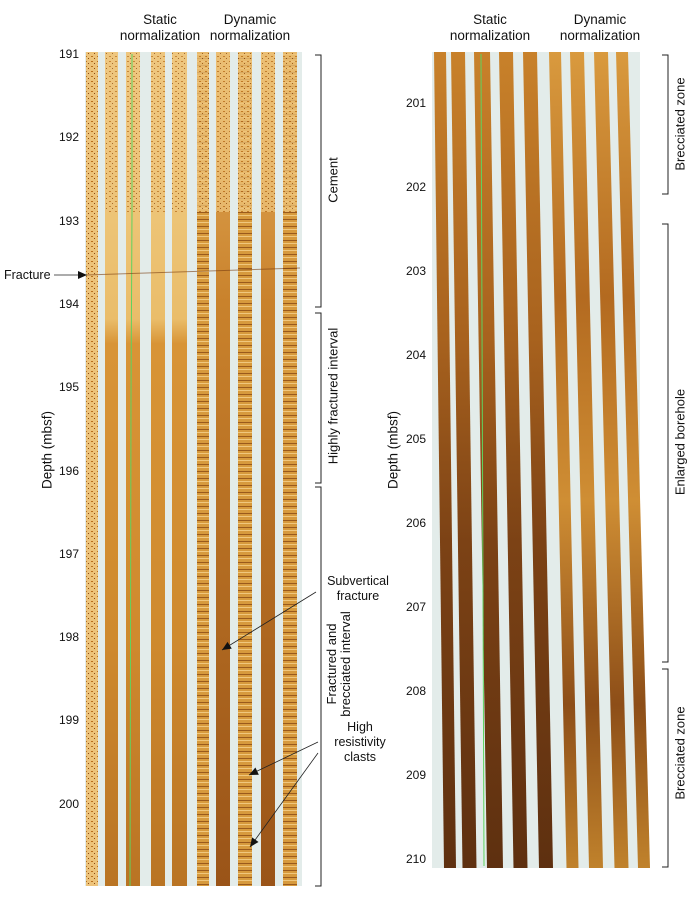  I want to click on clasts-arrow-upper-line, so click(283, 758).